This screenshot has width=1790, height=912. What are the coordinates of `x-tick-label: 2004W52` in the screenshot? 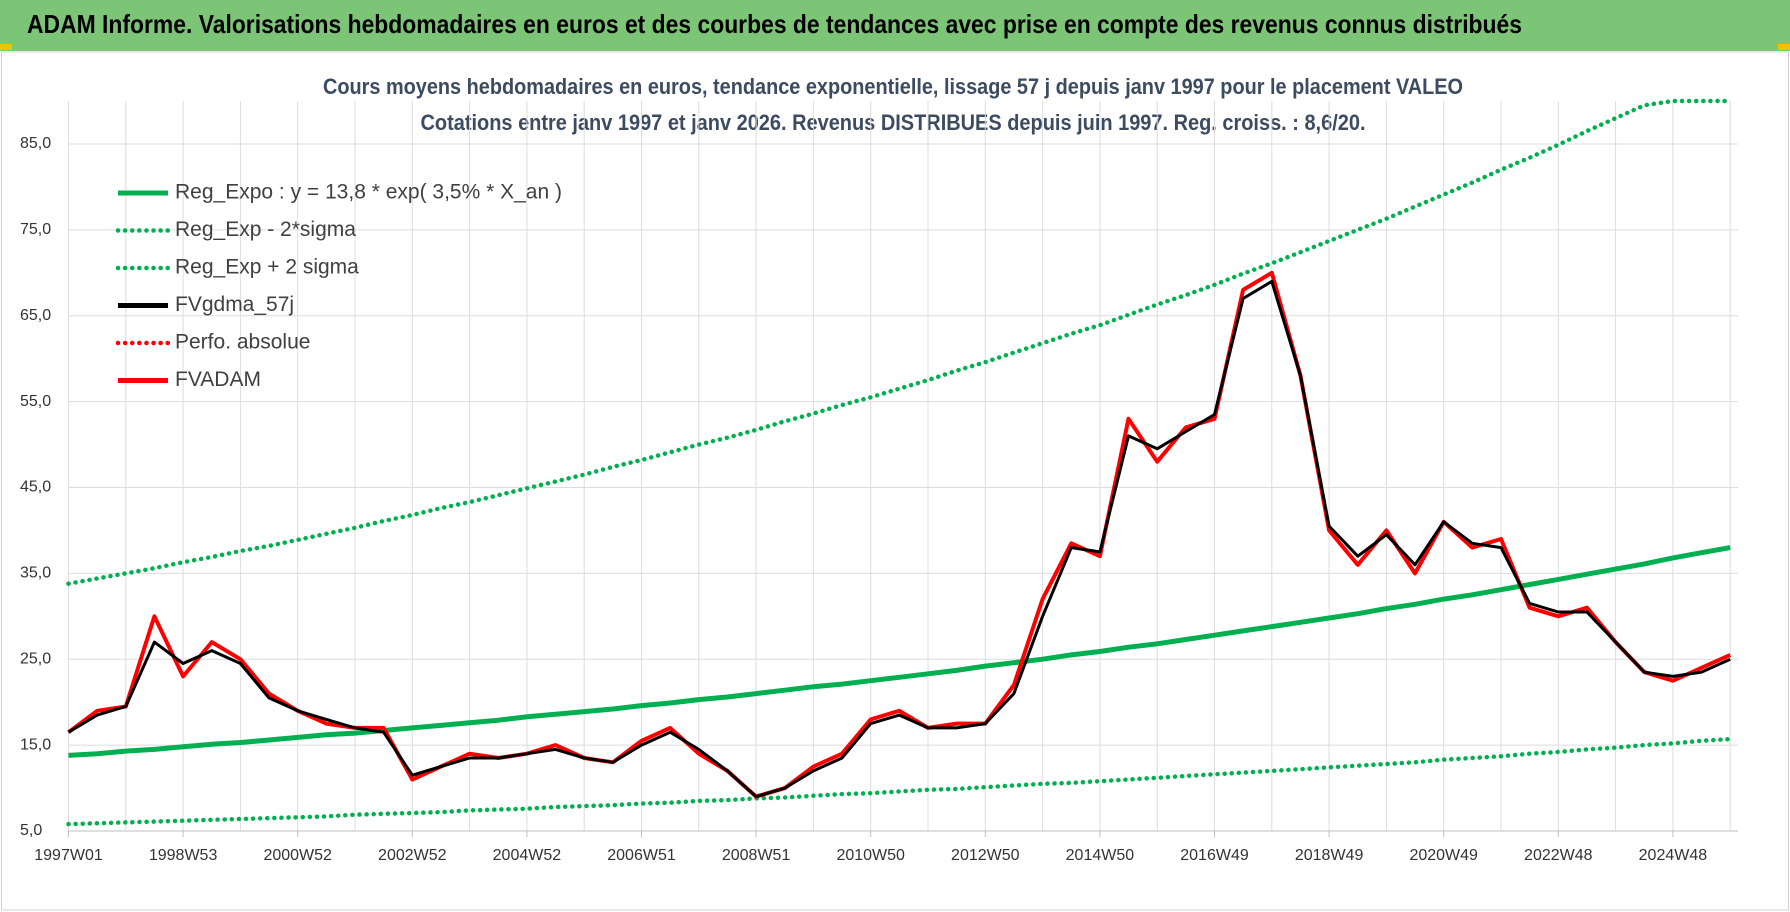 It's located at (527, 855).